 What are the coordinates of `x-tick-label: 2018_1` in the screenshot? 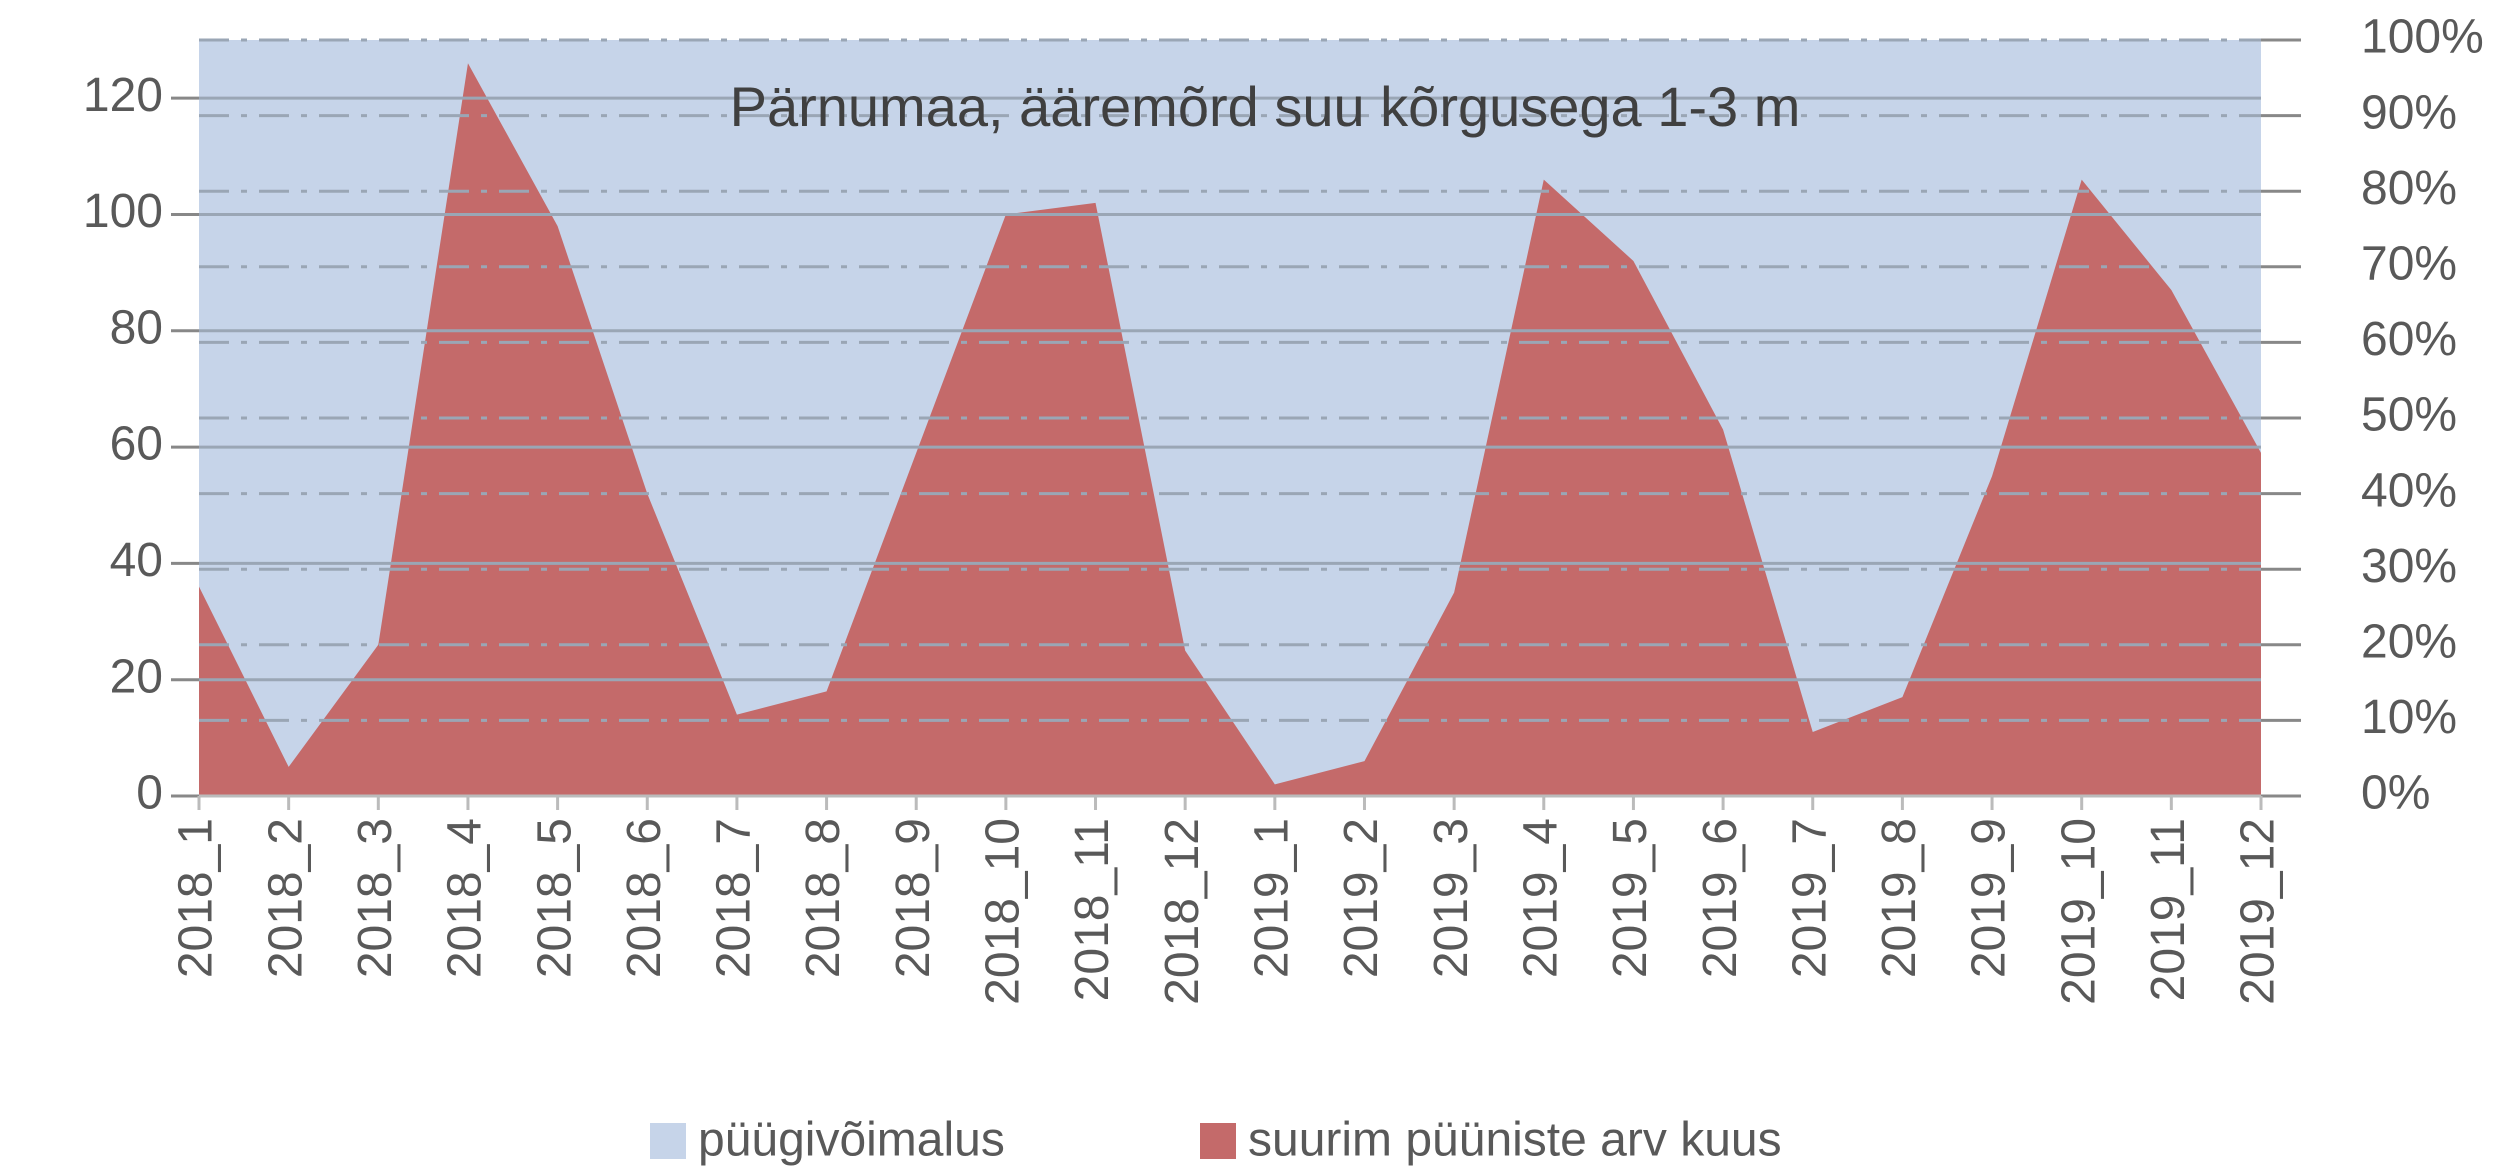 It's located at (196, 898).